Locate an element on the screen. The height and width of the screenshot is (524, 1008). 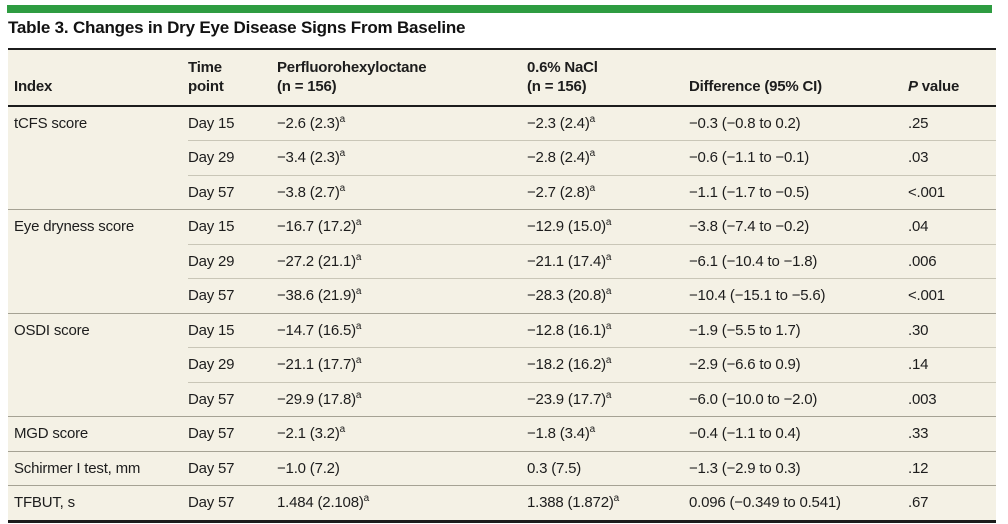
cell-index: Schirmer I test, mm is located at coordinates (98, 468).